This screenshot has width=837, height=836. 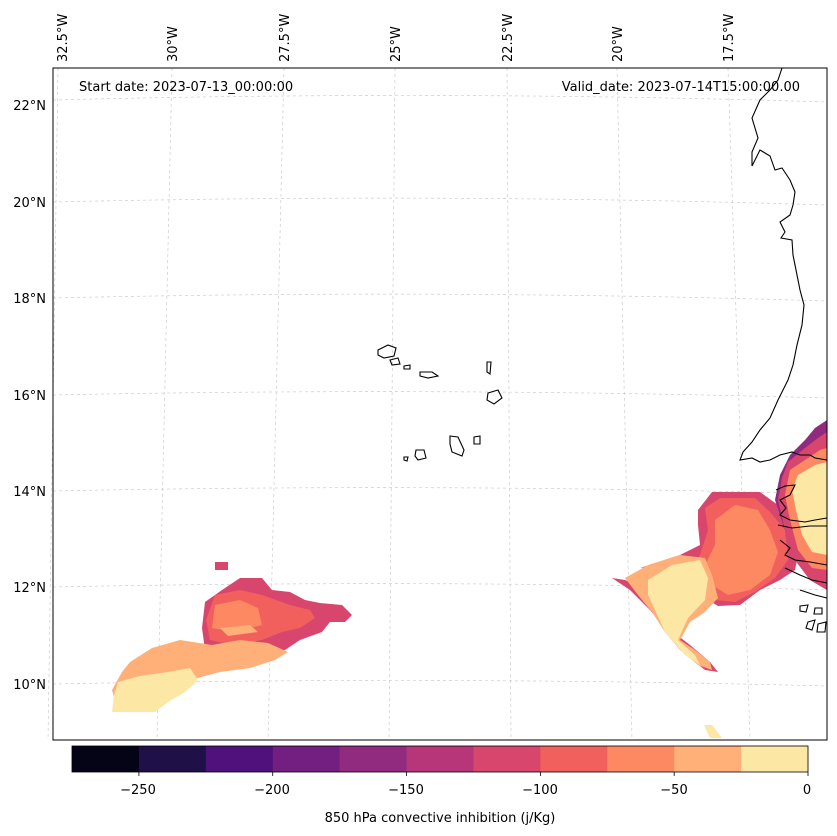 I want to click on lat-label-14n: 14°N, so click(x=29, y=492).